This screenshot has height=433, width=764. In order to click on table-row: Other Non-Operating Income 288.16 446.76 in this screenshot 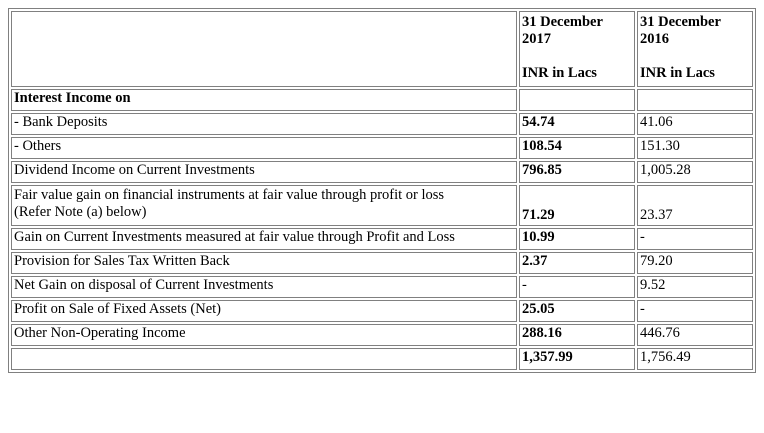, I will do `click(382, 335)`.